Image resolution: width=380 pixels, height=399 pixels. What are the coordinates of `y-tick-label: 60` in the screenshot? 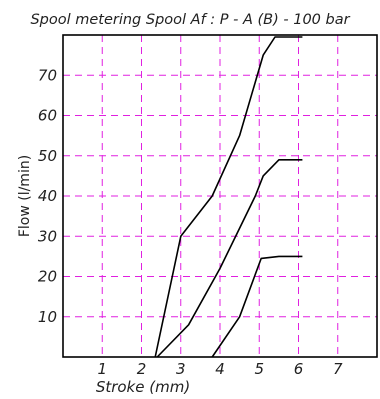 It's located at (47, 116).